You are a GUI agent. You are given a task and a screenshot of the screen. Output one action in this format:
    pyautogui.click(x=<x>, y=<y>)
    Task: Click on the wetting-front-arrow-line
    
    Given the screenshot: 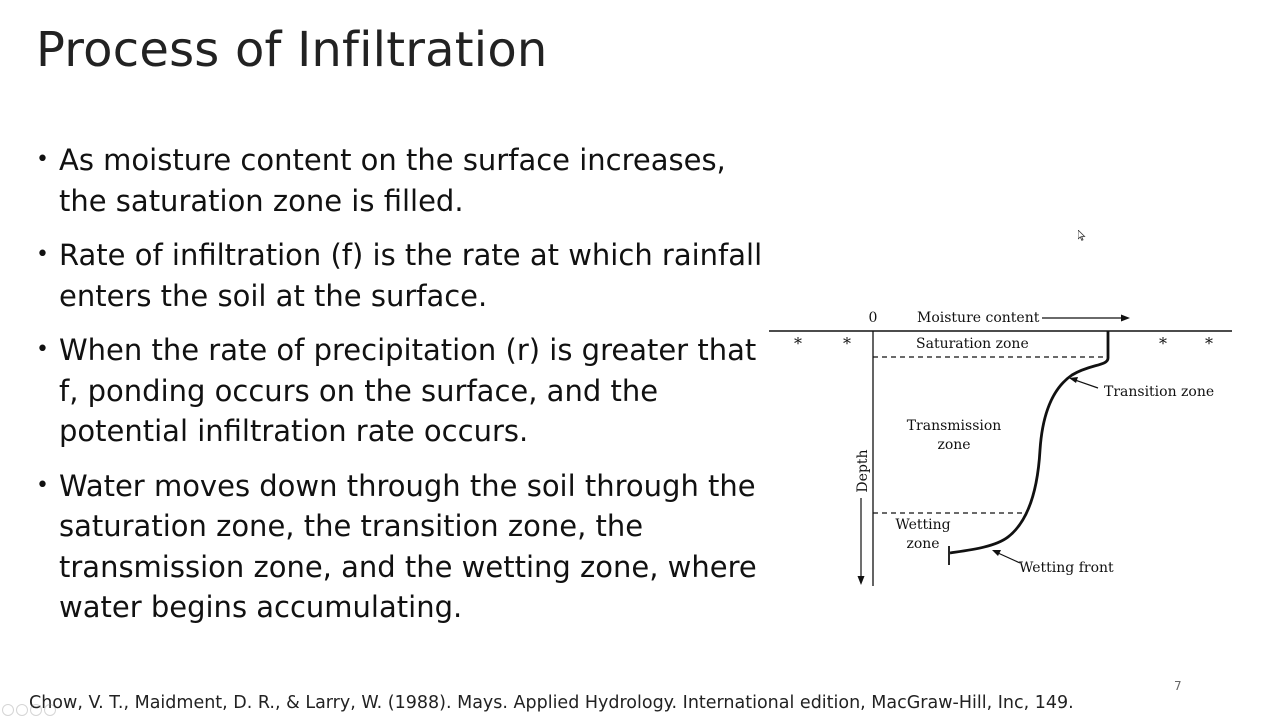 What is the action you would take?
    pyautogui.click(x=1009, y=558)
    